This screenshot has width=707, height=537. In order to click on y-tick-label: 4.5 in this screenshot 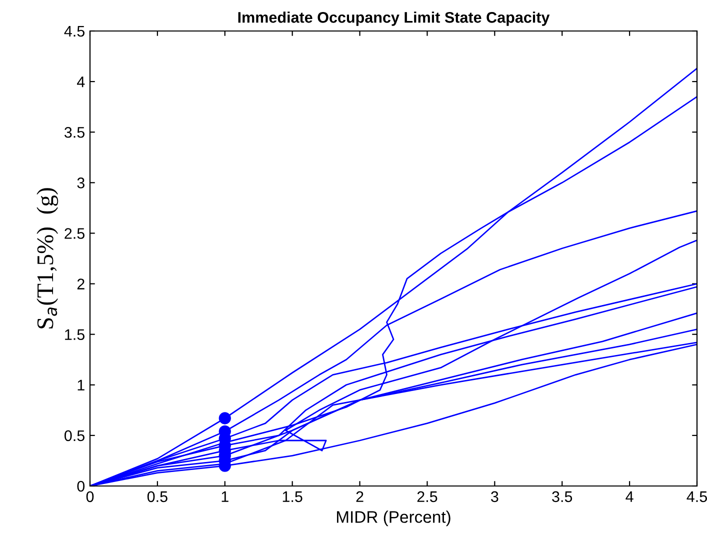, I will do `click(74, 31)`.